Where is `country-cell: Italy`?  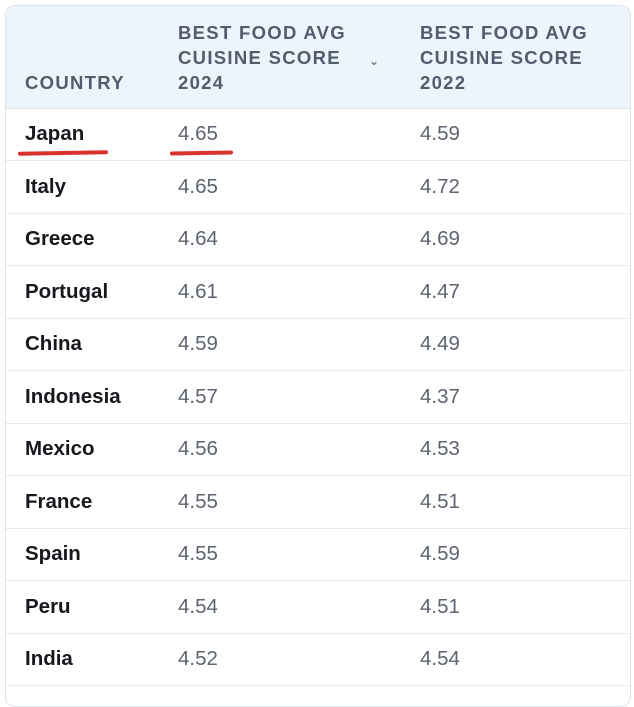
country-cell: Italy is located at coordinates (82, 187).